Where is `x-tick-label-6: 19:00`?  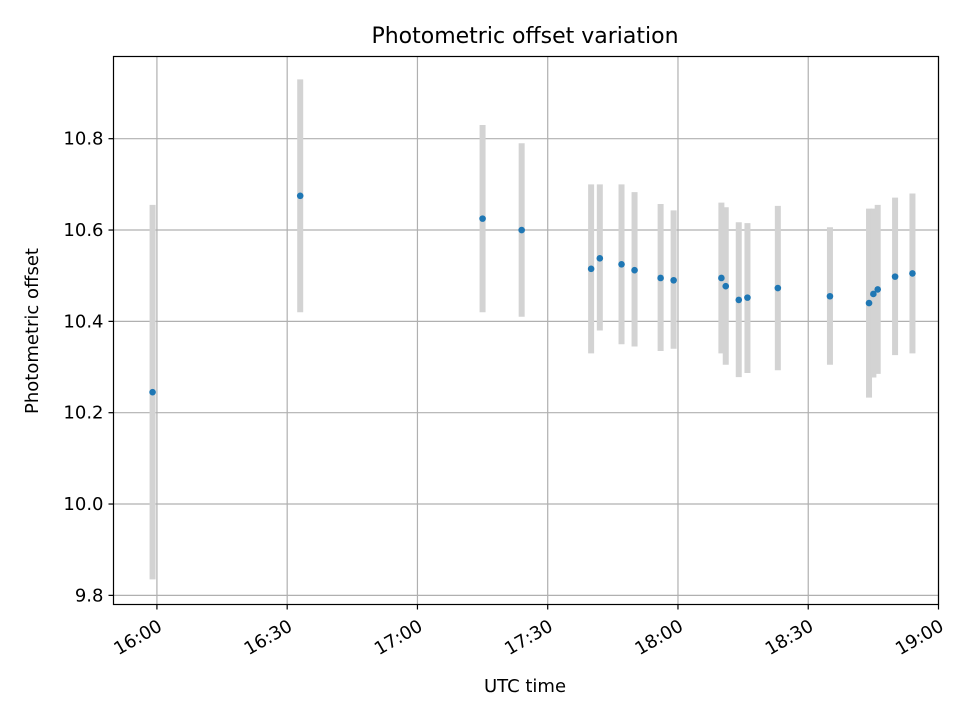 x-tick-label-6: 19:00 is located at coordinates (919, 638).